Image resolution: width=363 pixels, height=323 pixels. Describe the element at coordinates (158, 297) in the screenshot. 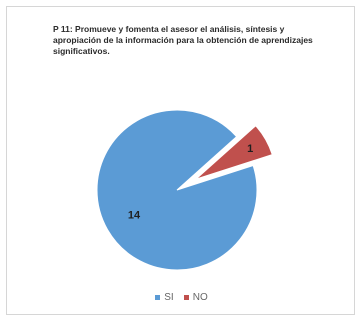

I see `legend-swatch-si` at that location.